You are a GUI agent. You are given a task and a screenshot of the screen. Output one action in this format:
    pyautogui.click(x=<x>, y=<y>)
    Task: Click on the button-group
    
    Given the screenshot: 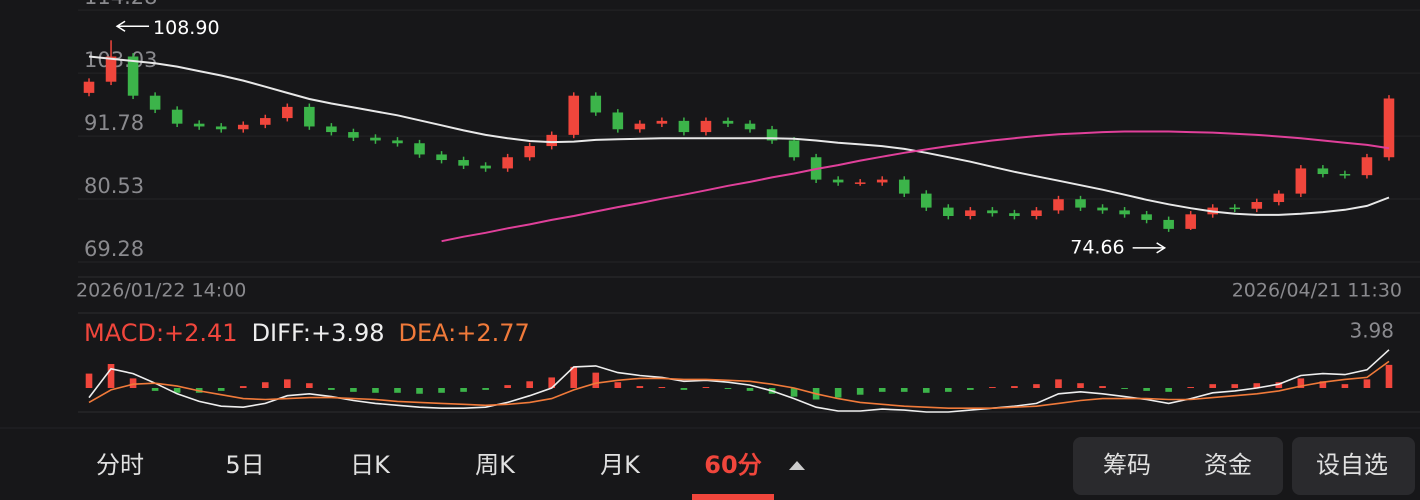 What is the action you would take?
    pyautogui.click(x=1178, y=466)
    